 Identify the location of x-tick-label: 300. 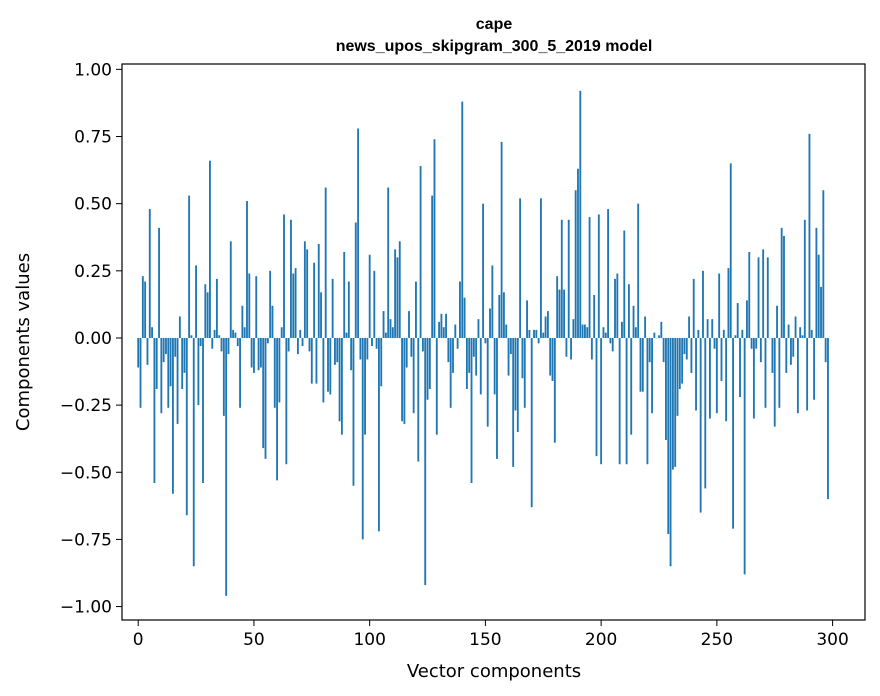
(832, 640).